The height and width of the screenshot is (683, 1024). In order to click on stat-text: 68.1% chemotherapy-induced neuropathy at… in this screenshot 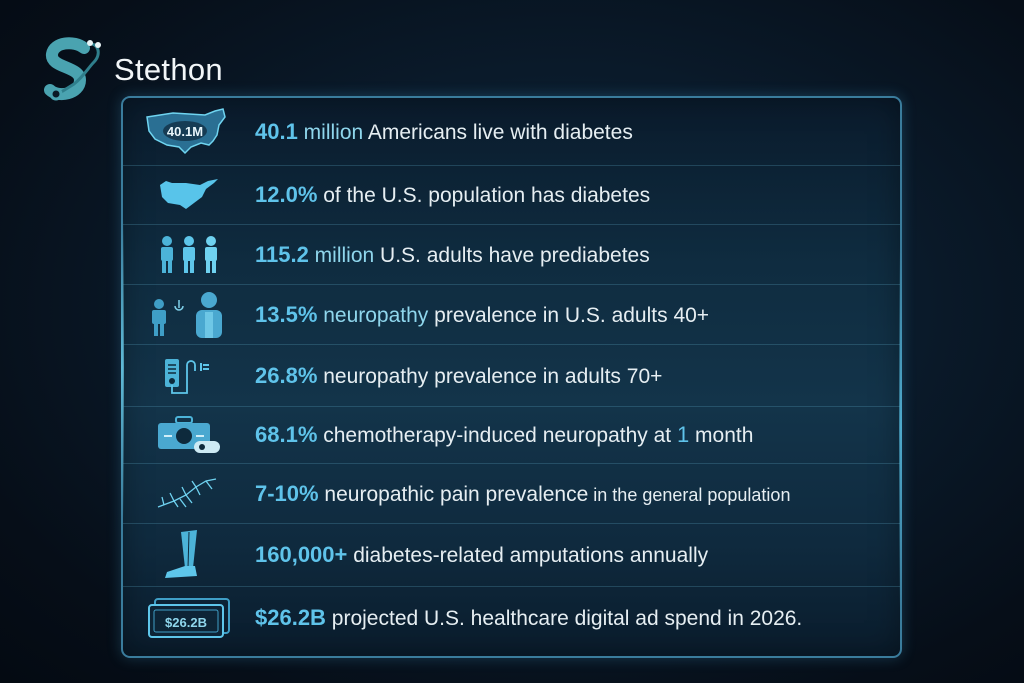, I will do `click(504, 434)`.